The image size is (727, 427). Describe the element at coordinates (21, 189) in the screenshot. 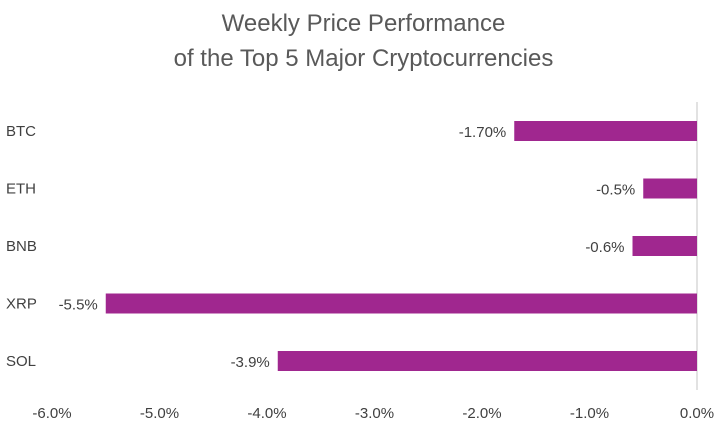

I see `category-label-eth: ETH` at that location.